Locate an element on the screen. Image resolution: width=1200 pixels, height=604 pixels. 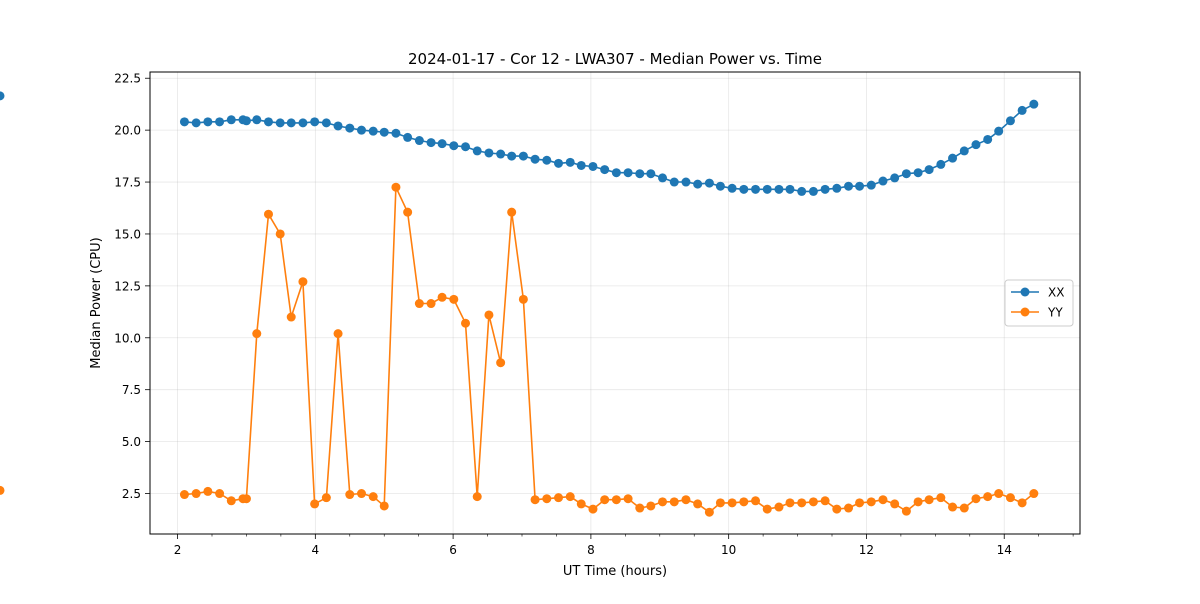
legend: XX YY is located at coordinates (1039, 303).